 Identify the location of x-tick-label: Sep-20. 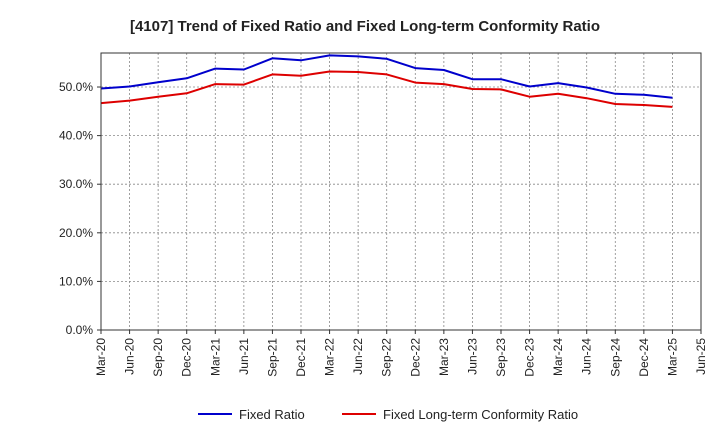
(158, 357).